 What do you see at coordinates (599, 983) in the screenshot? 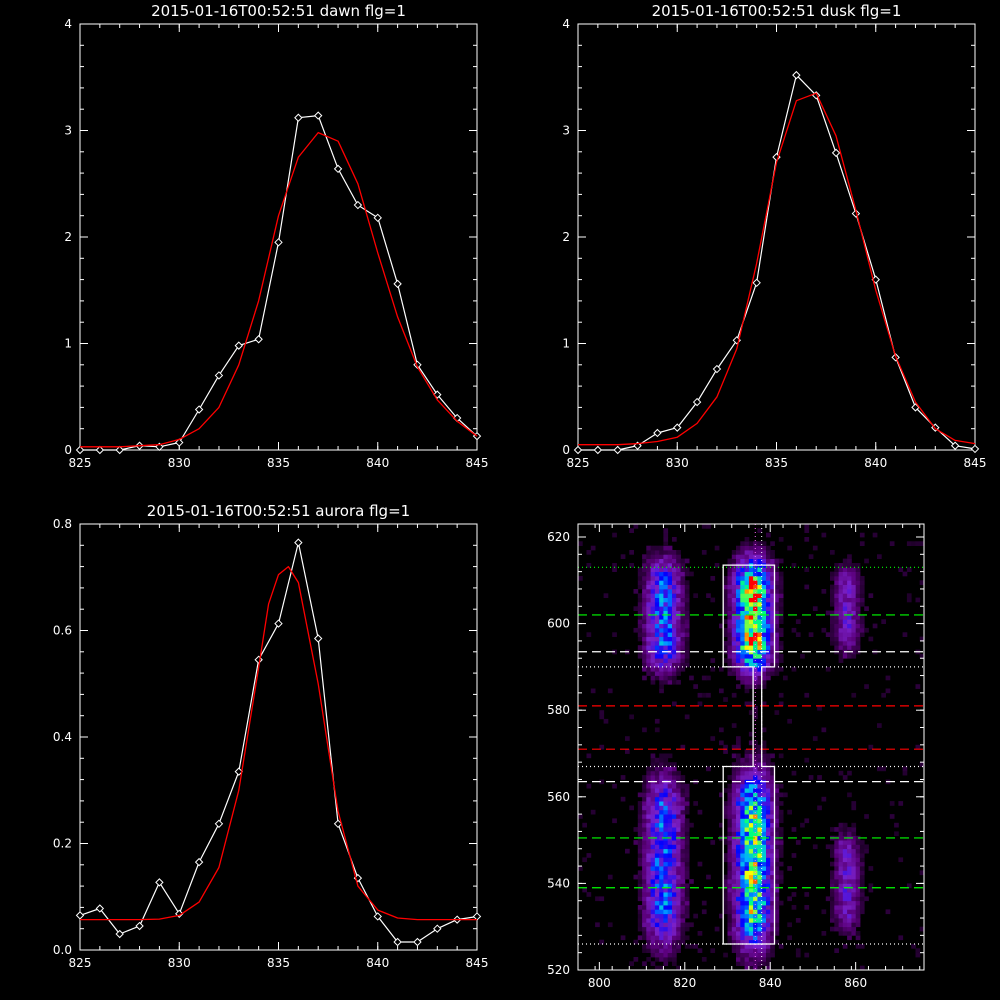
I see `x-tick-label: 800` at bounding box center [599, 983].